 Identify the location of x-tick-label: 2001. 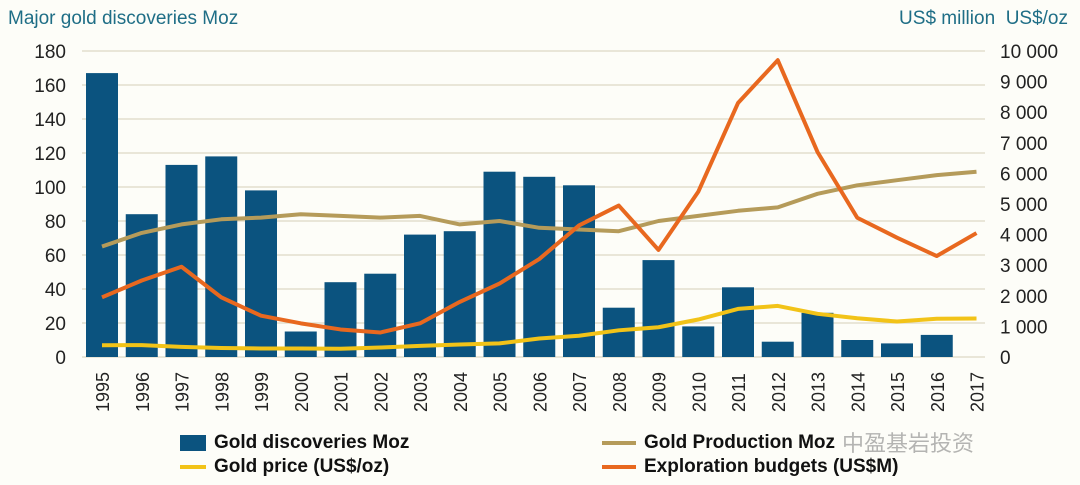
(342, 392).